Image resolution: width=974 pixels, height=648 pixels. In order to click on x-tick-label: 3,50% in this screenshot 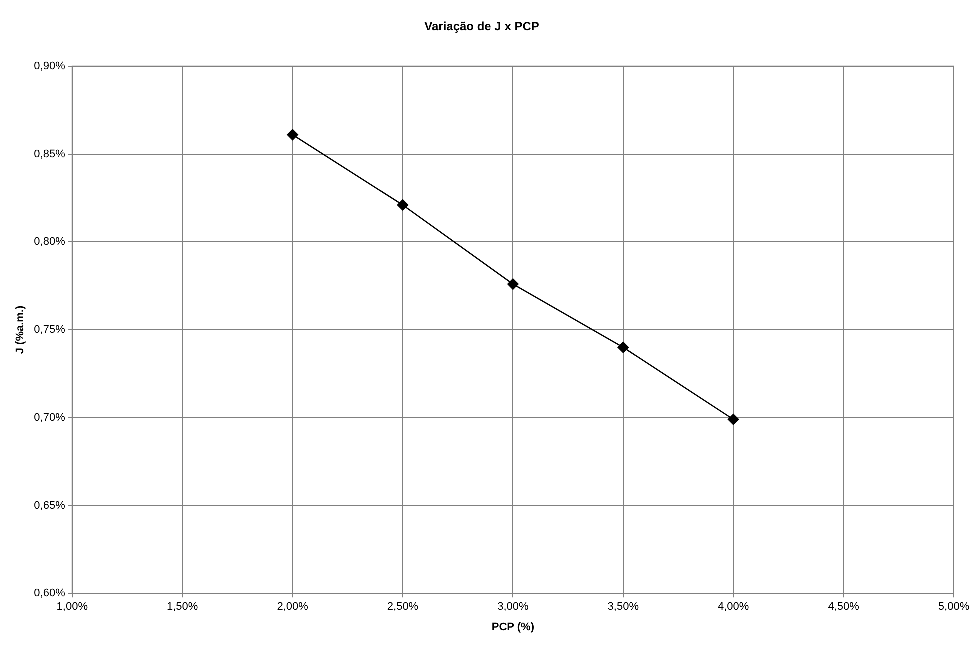, I will do `click(624, 607)`.